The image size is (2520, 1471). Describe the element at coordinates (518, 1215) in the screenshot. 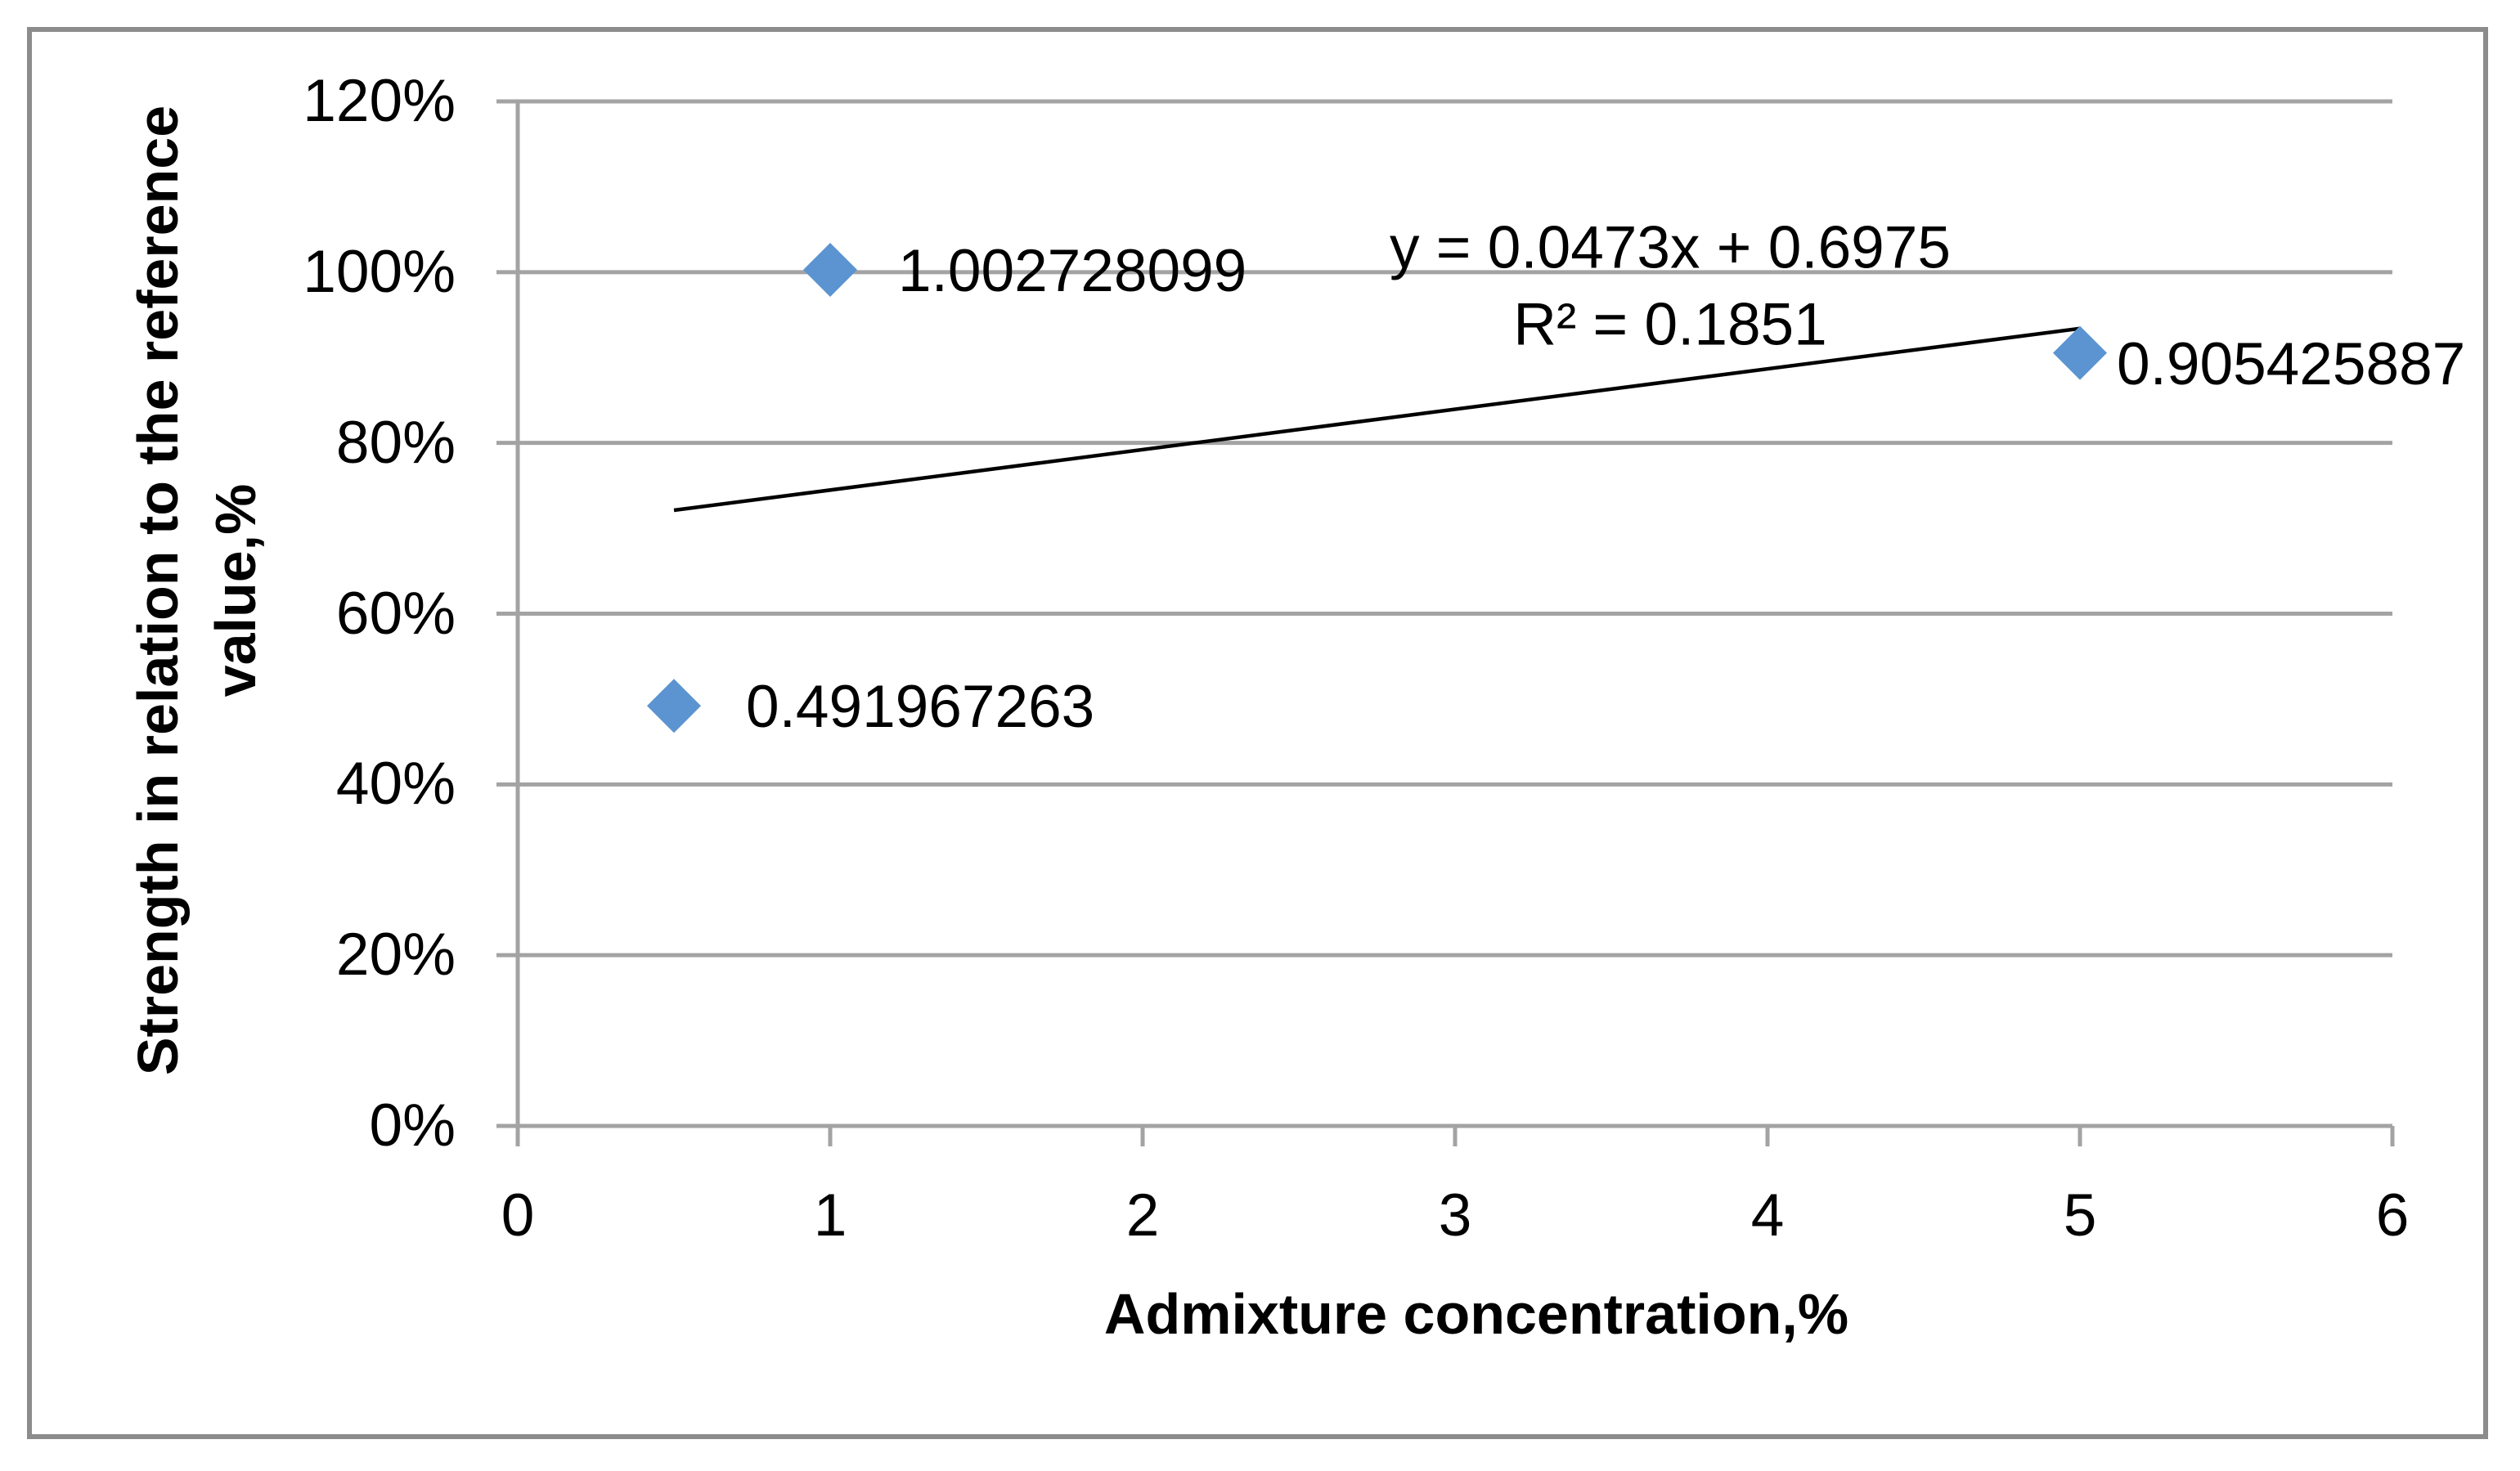

I see `x-tick-label-0: 0` at that location.